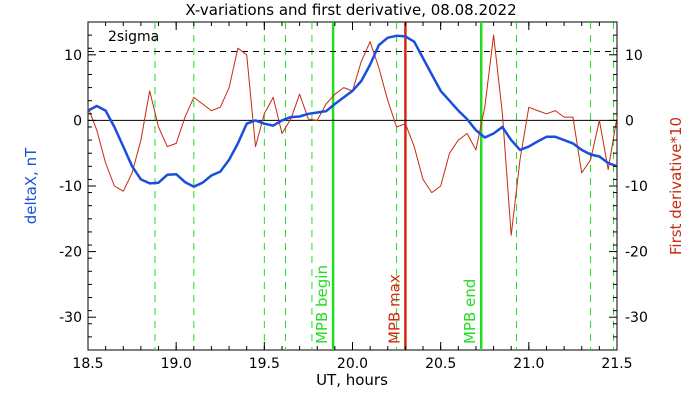 This screenshot has height=400, width=700. Describe the element at coordinates (352, 86) in the screenshot. I see `reference-lines` at that location.